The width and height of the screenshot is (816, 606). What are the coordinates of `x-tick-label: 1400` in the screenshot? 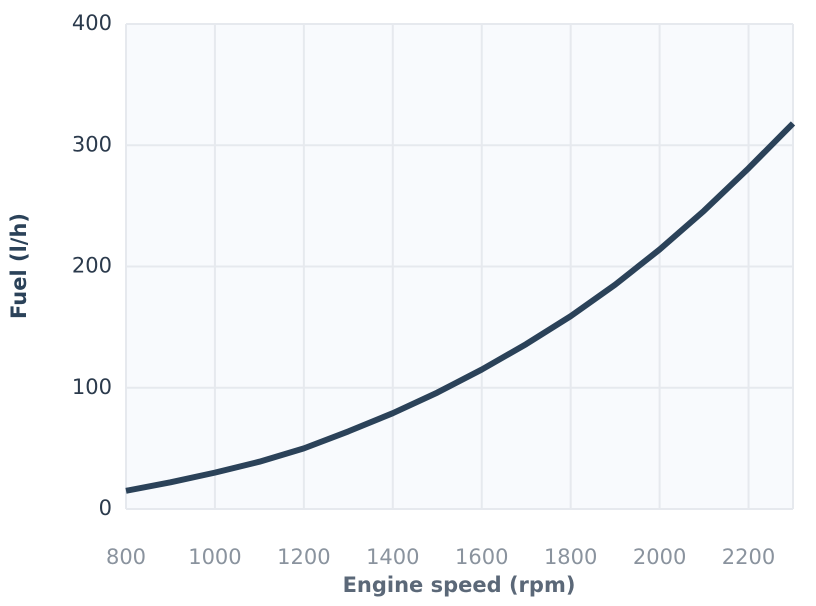 It's located at (392, 557).